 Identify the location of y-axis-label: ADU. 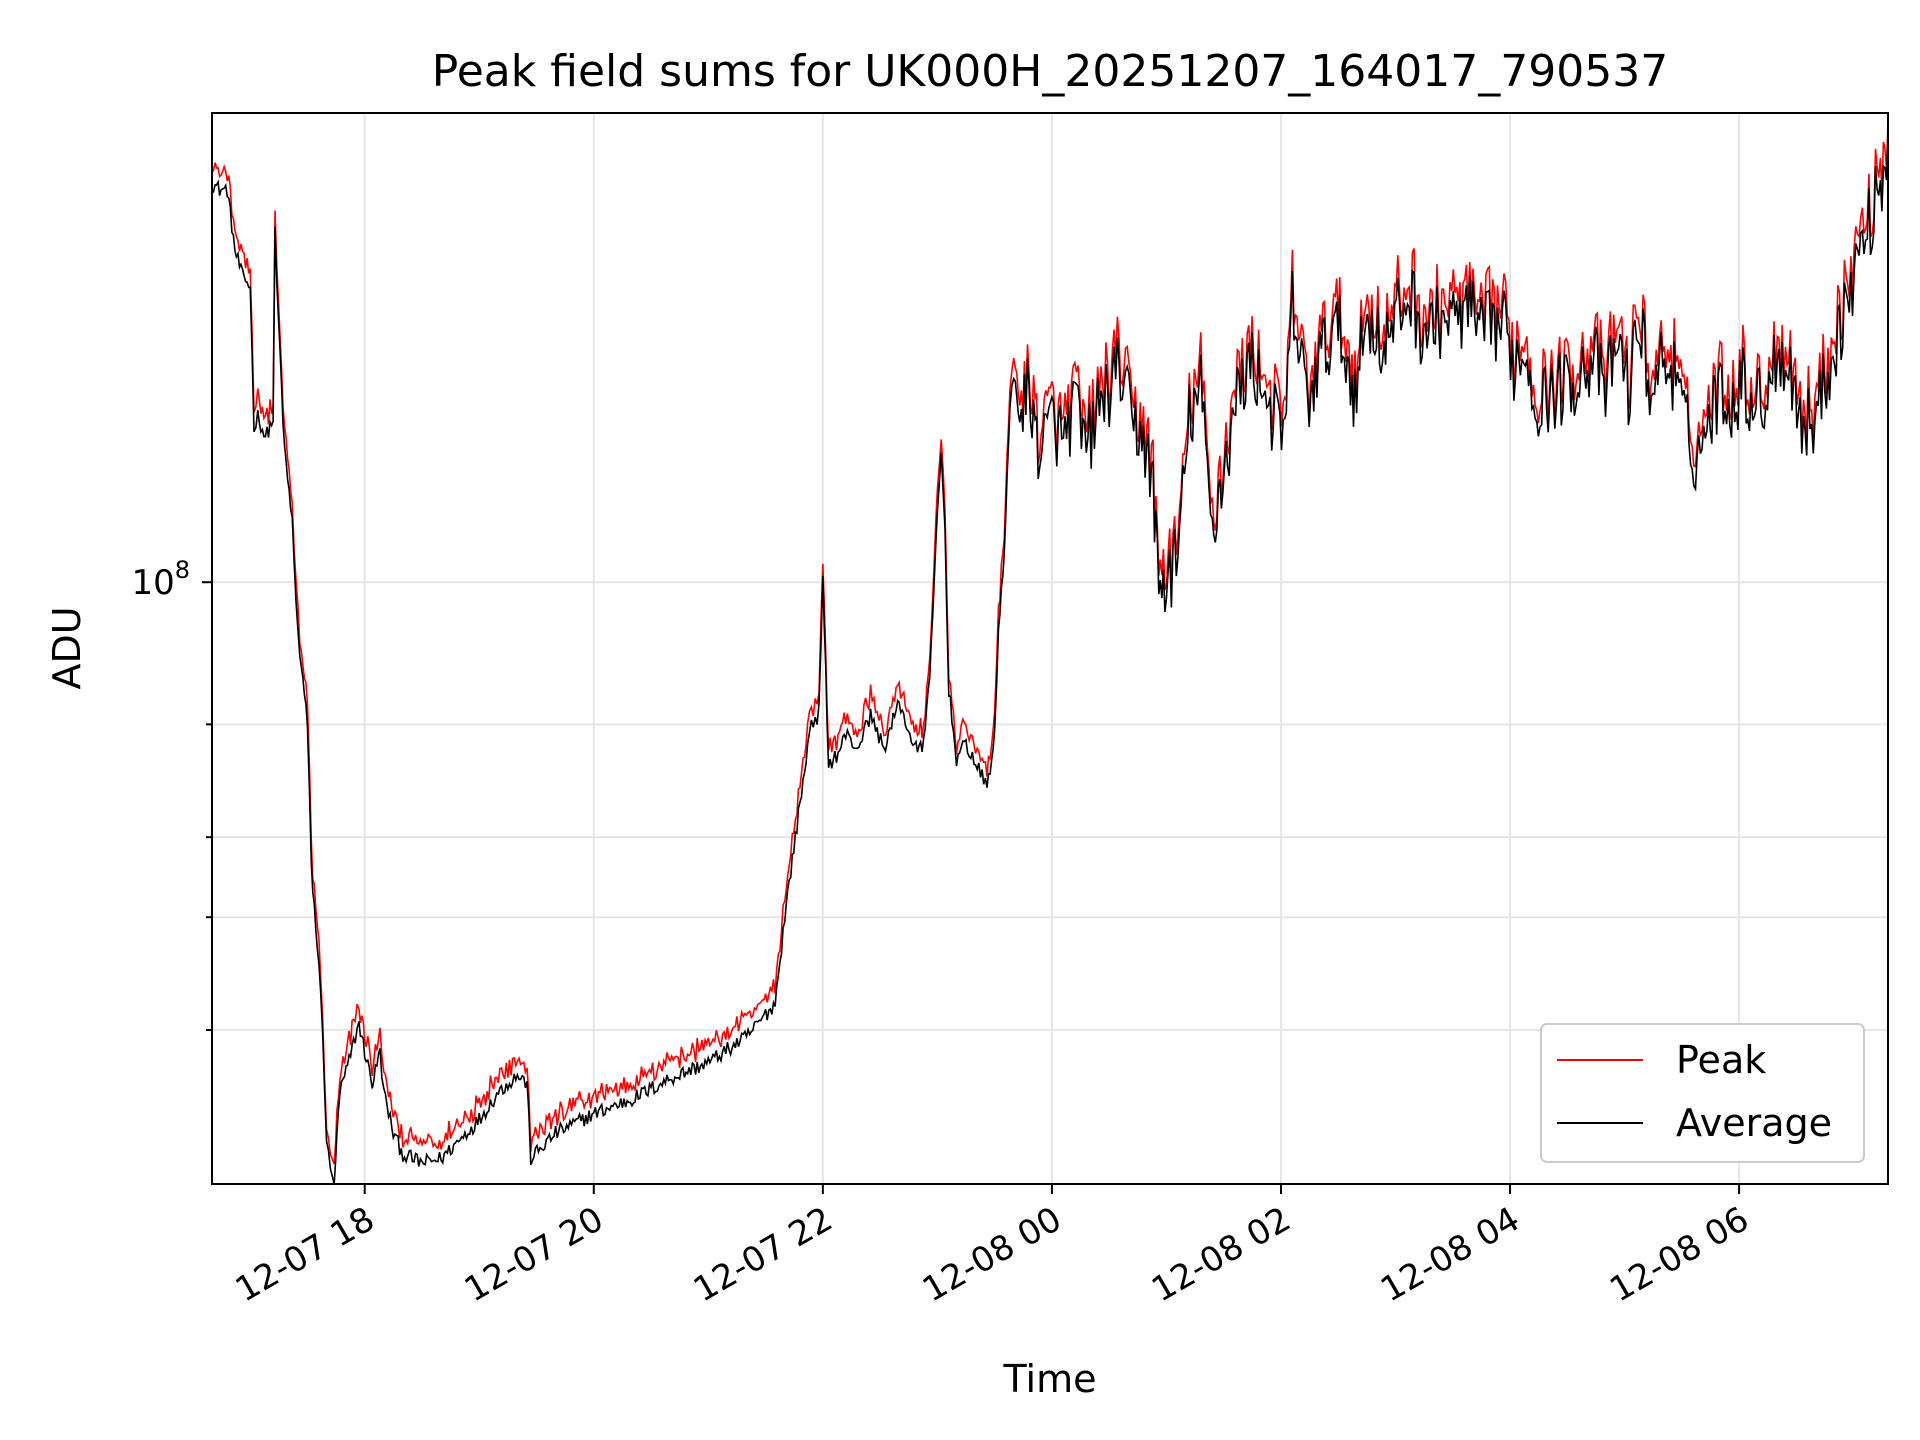
(67, 647).